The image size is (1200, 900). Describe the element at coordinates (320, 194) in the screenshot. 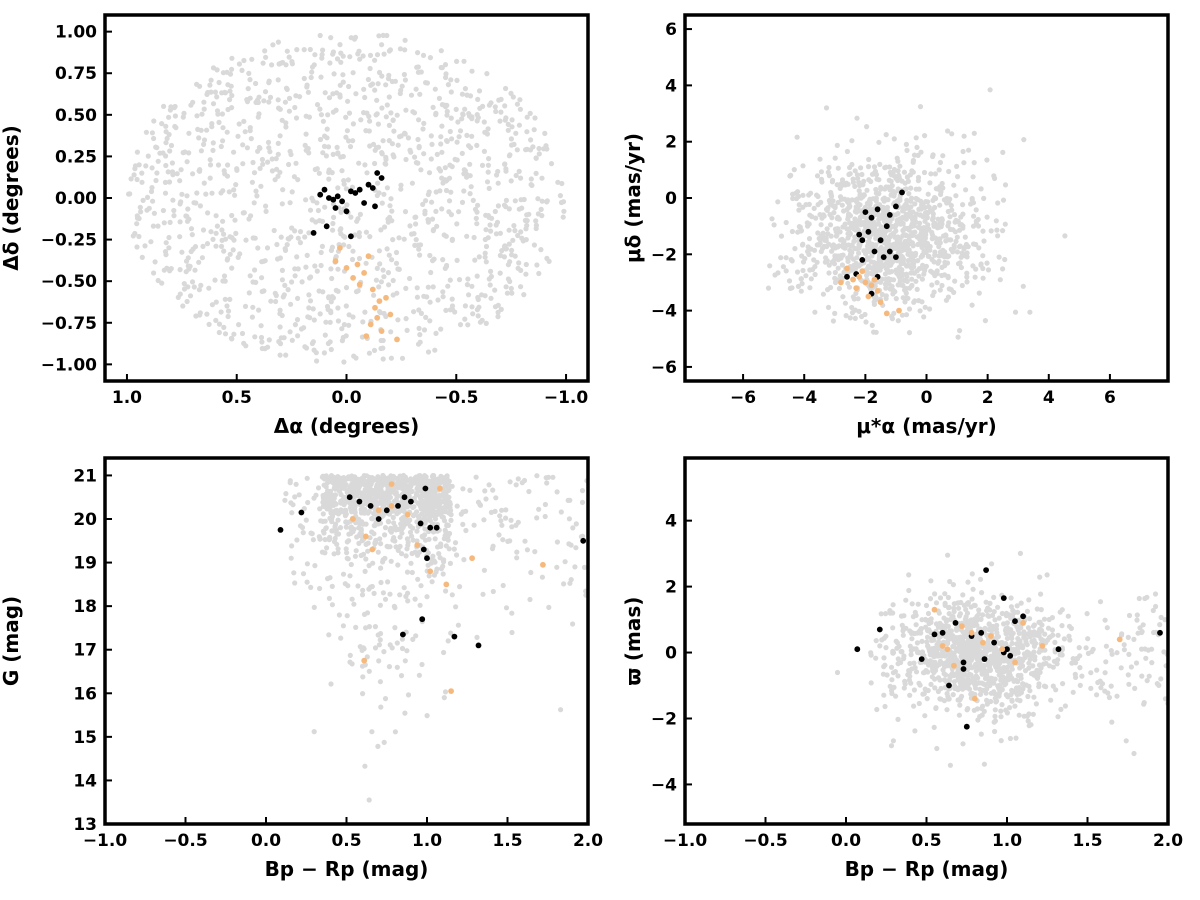

I see `member-point` at that location.